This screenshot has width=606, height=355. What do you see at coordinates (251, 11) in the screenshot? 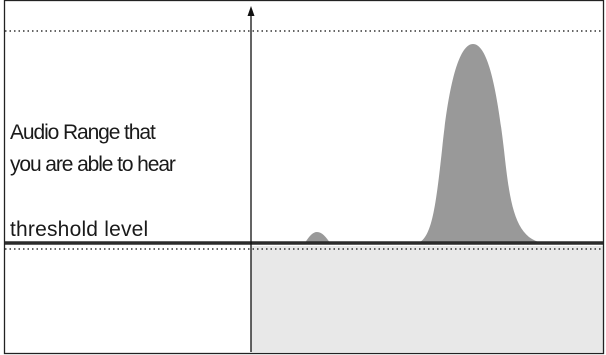
I see `axis-arrow-icon` at bounding box center [251, 11].